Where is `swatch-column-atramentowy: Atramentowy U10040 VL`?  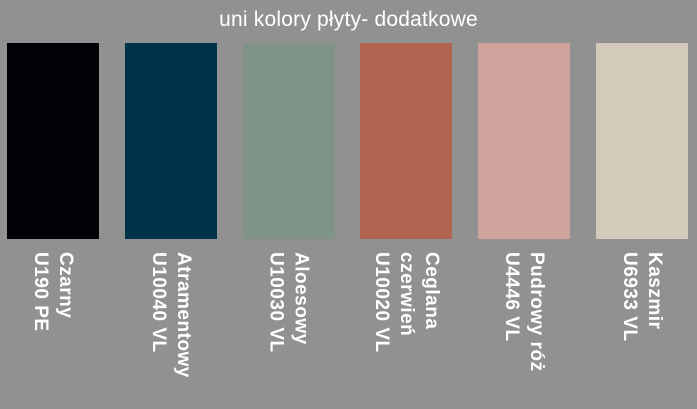
swatch-column-atramentowy: Atramentowy U10040 VL is located at coordinates (170, 223).